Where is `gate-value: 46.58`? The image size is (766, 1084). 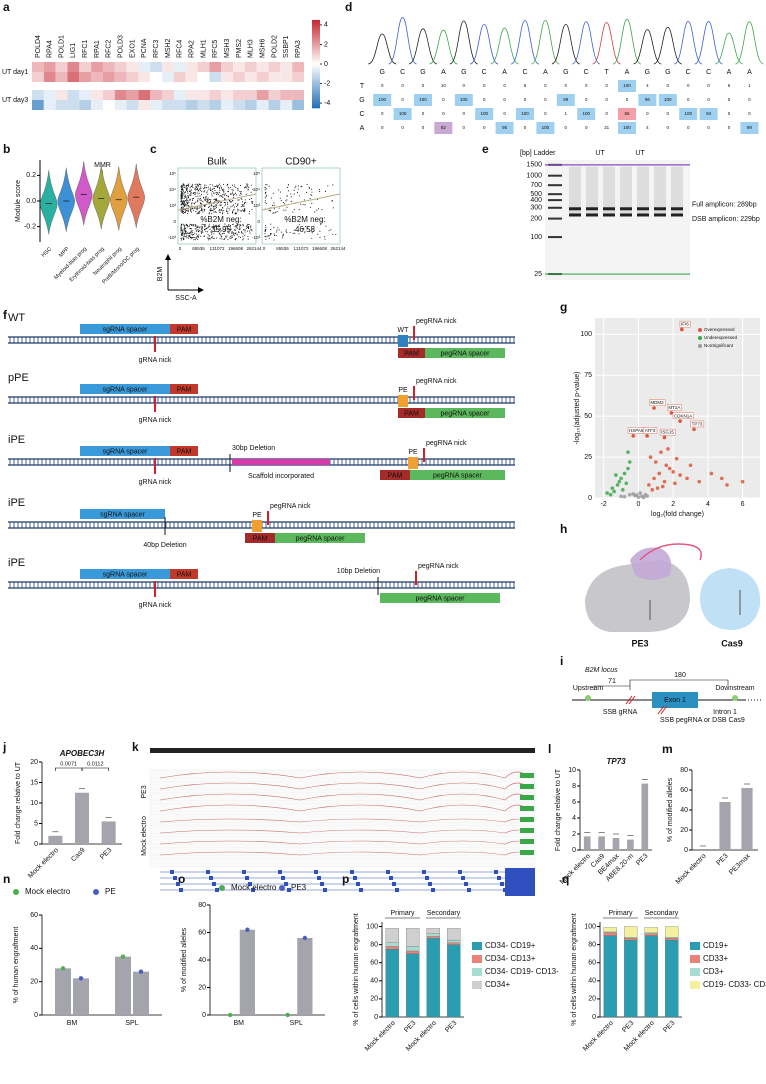 gate-value: 46.58 is located at coordinates (305, 229).